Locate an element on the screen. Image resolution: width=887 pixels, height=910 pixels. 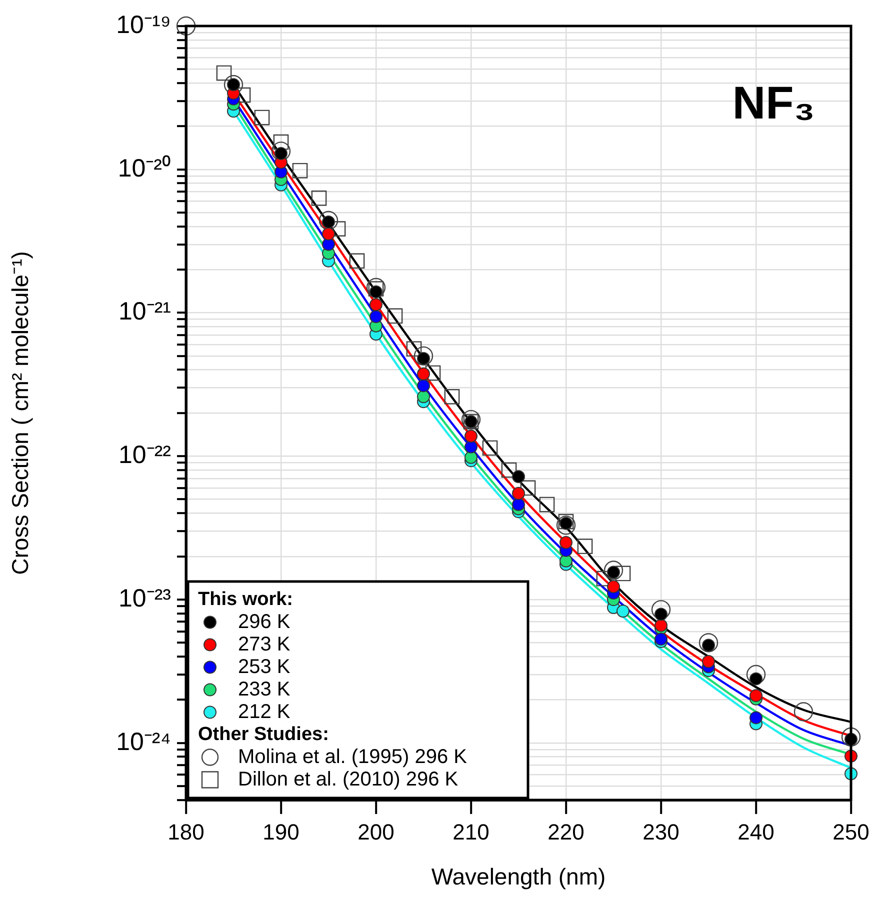
legend-label: Molina et al. (1995) 296 K is located at coordinates (353, 757).